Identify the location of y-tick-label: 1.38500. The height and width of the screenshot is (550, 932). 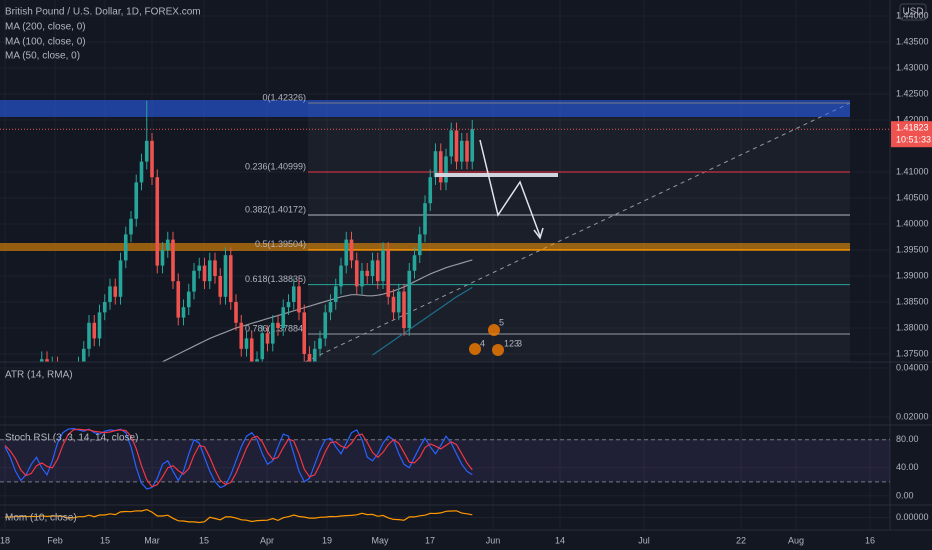
(912, 301).